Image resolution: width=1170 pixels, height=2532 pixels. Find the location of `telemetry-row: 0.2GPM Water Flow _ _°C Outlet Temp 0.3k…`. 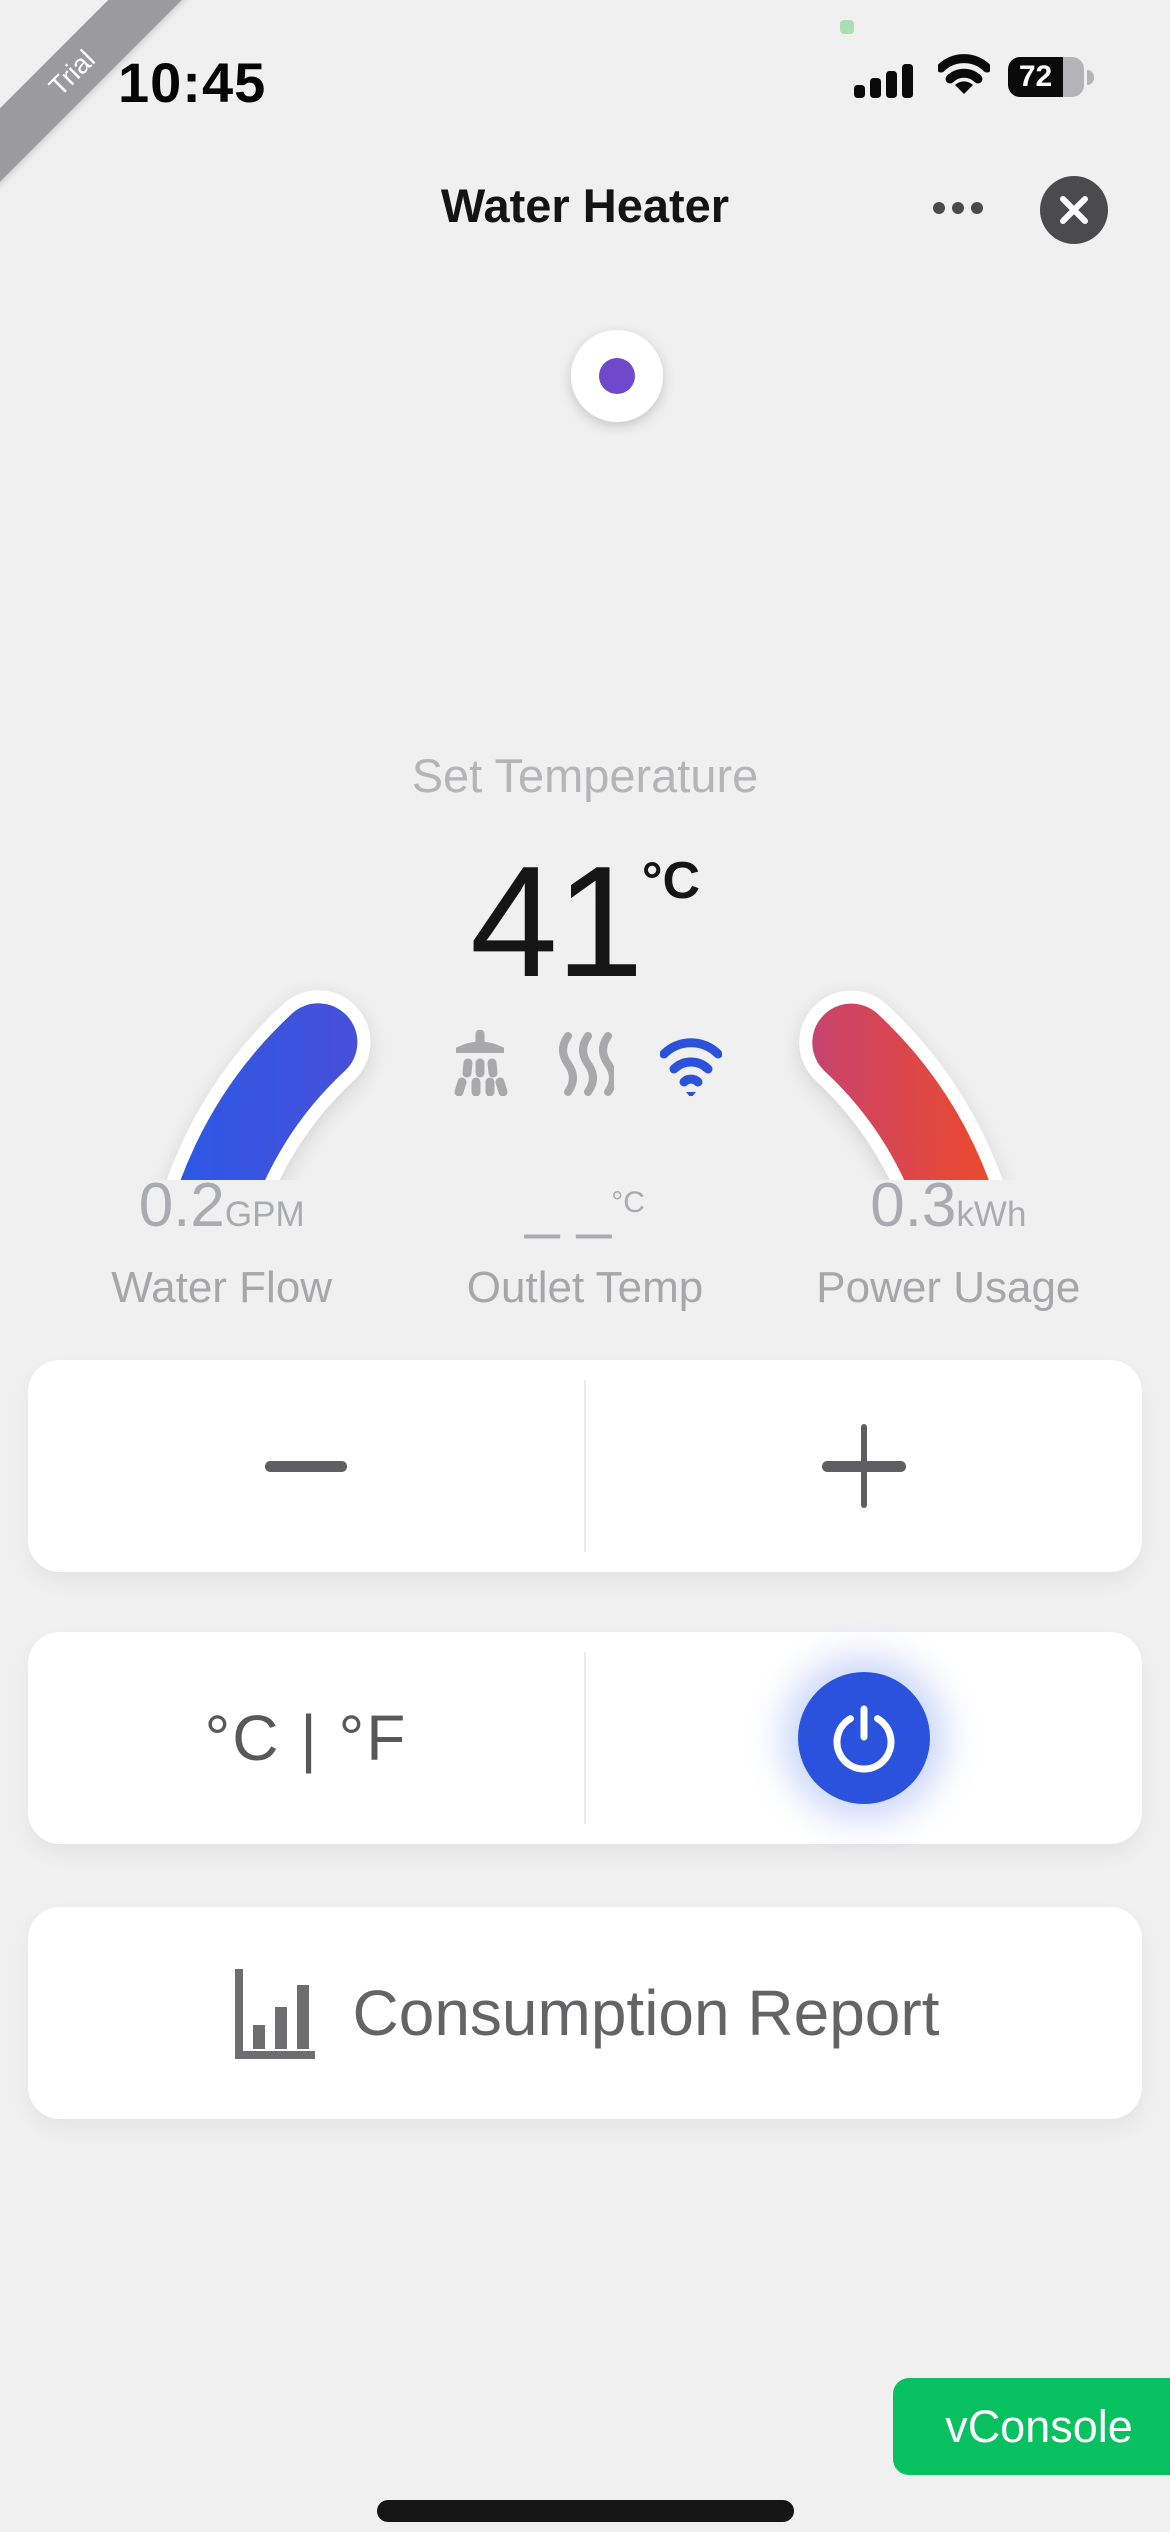

telemetry-row: 0.2GPM Water Flow _ _°C Outlet Temp 0.3k… is located at coordinates (585, 1241).